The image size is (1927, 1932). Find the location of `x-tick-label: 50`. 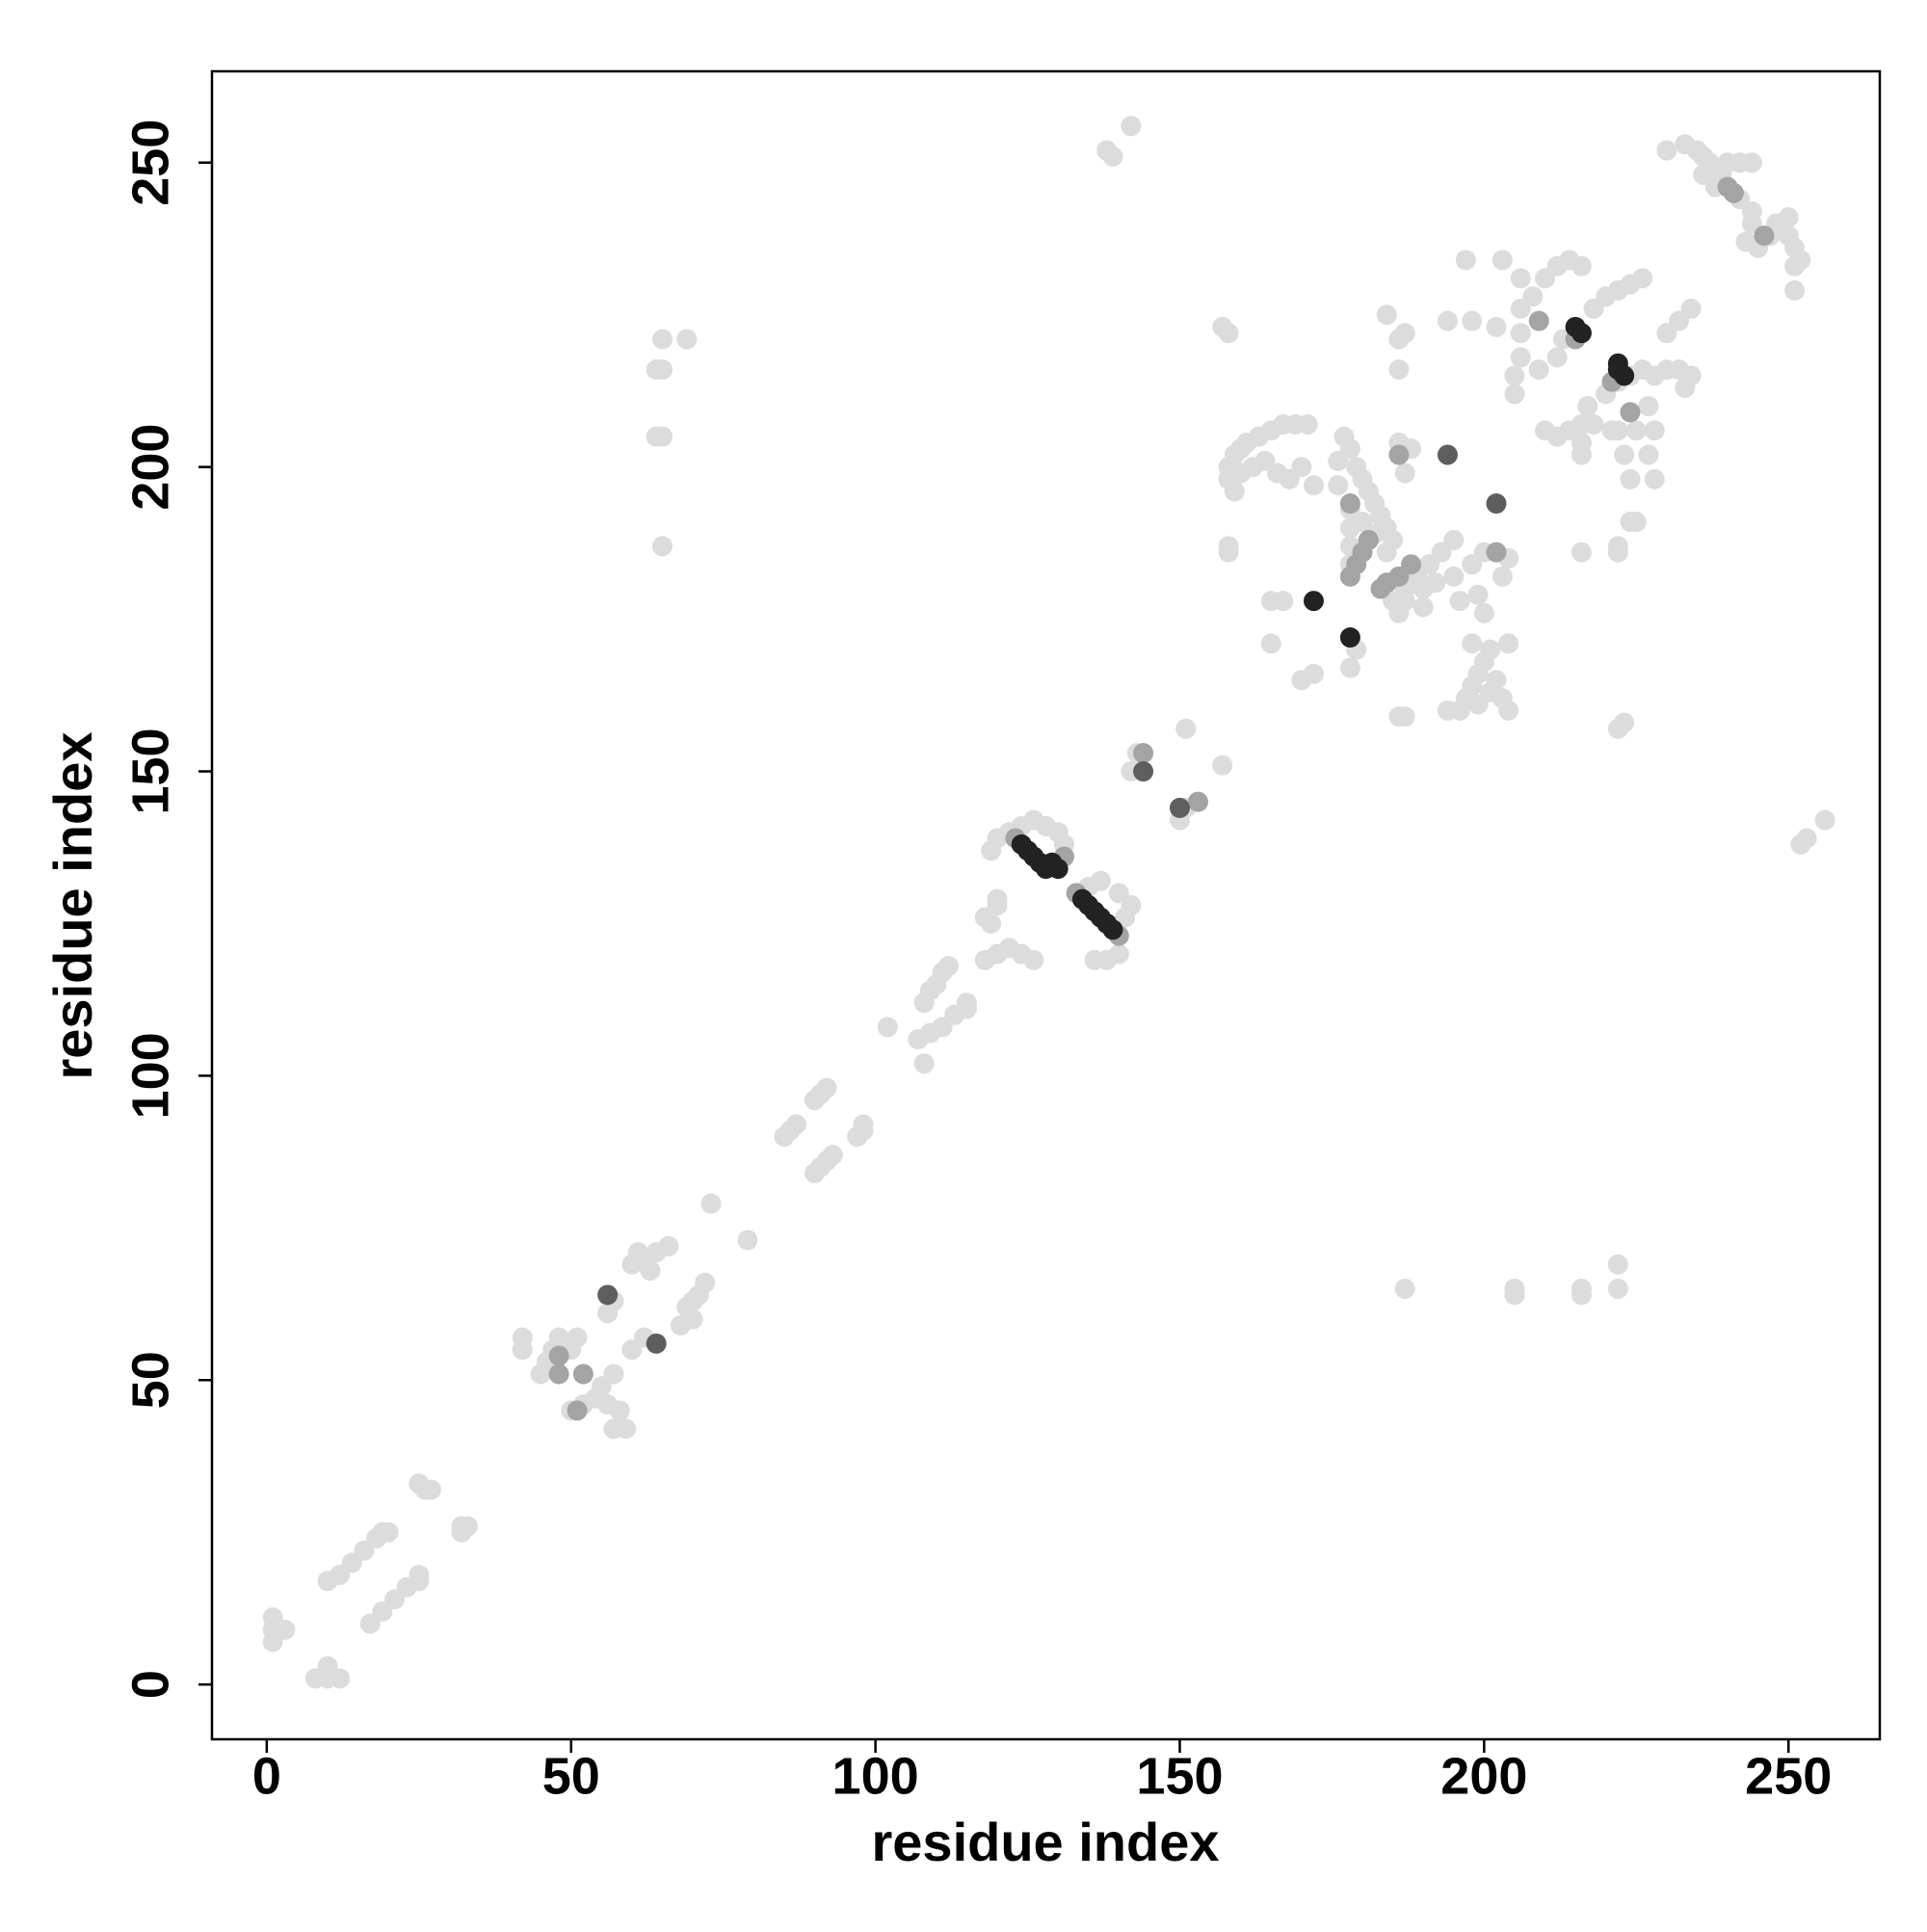

x-tick-label: 50 is located at coordinates (571, 1776).